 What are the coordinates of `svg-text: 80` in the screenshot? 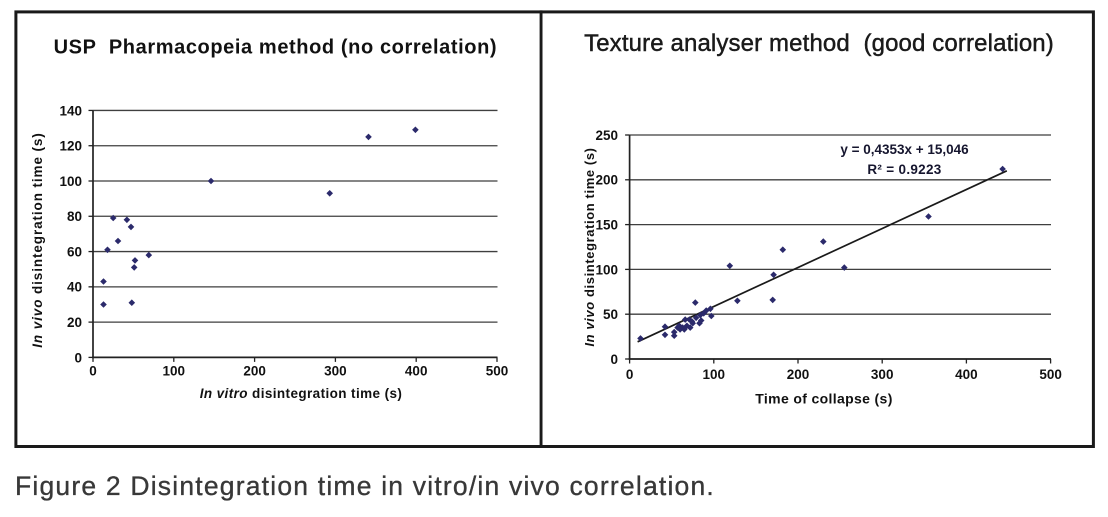 It's located at (74, 216).